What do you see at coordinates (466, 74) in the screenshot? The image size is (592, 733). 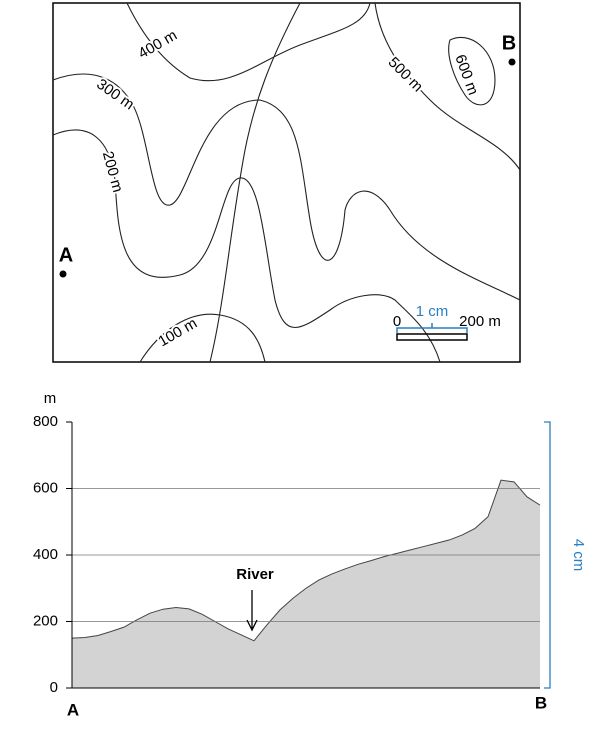 I see `contour-label: 600 m` at bounding box center [466, 74].